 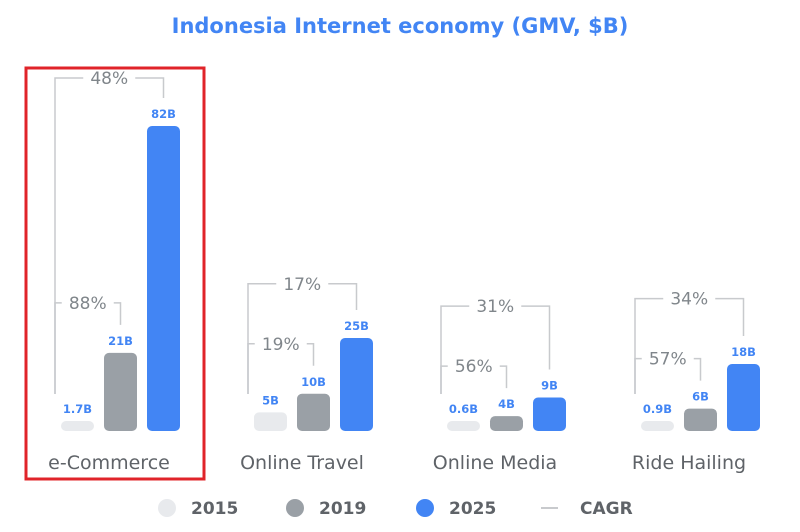 What do you see at coordinates (689, 463) in the screenshot?
I see `category-label-ride-hailing: Ride Hailing` at bounding box center [689, 463].